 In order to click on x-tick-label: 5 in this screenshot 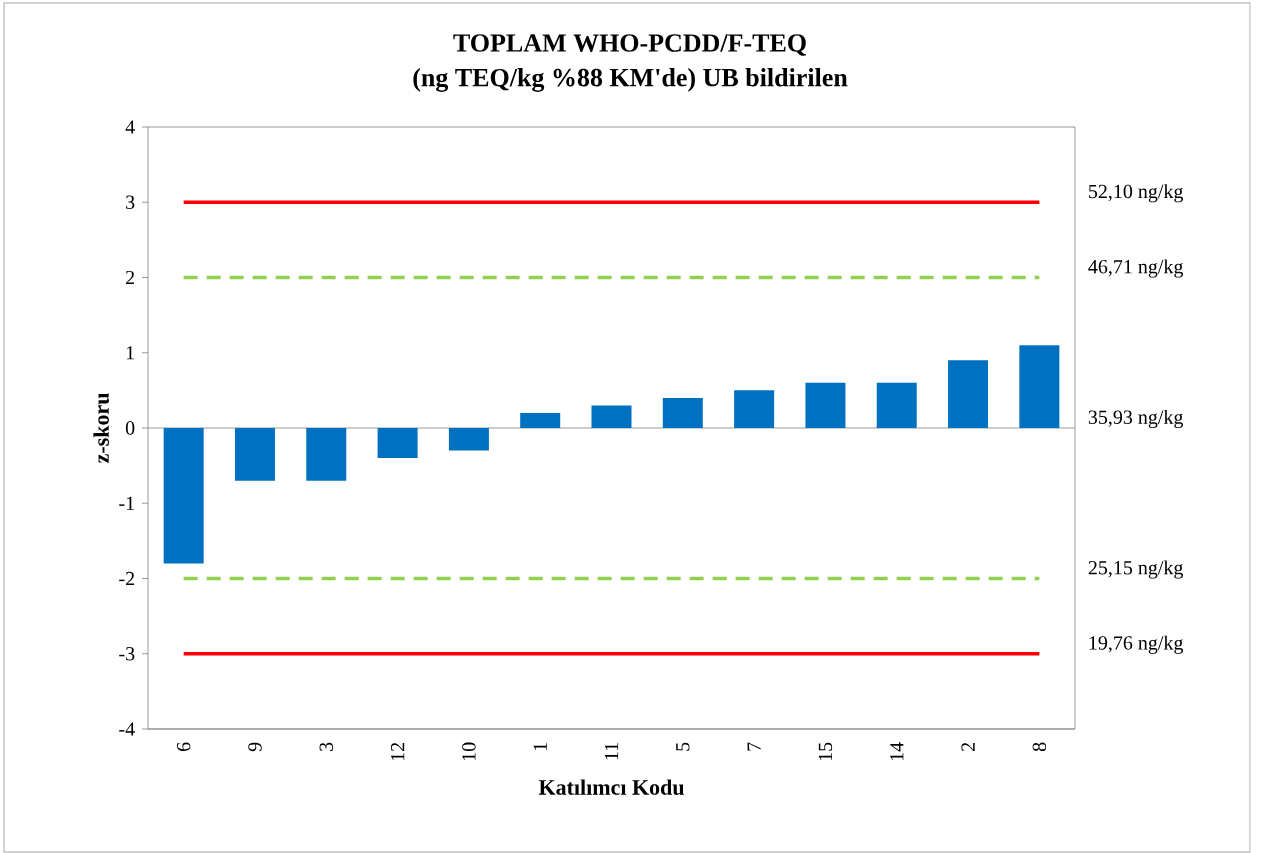, I will do `click(683, 746)`.